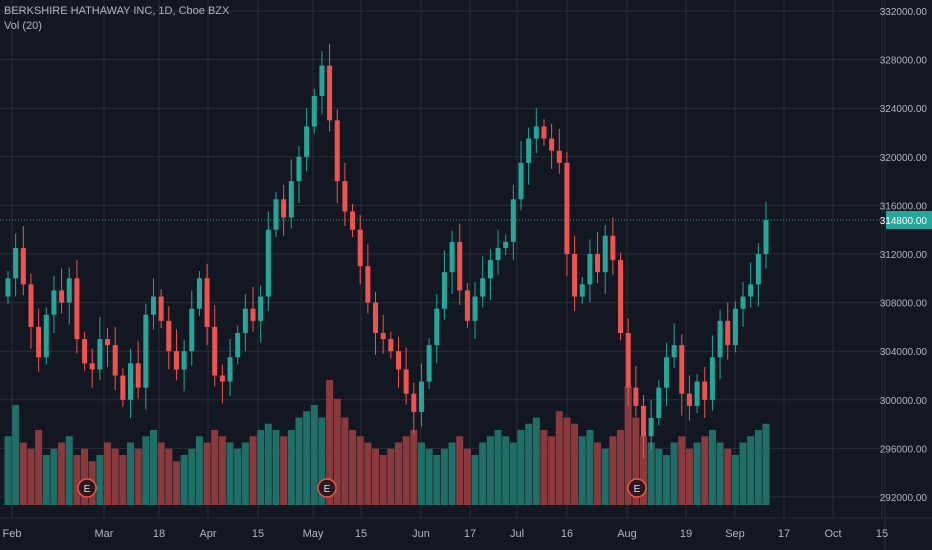  I want to click on price-tick-label: 312000.00, so click(904, 255).